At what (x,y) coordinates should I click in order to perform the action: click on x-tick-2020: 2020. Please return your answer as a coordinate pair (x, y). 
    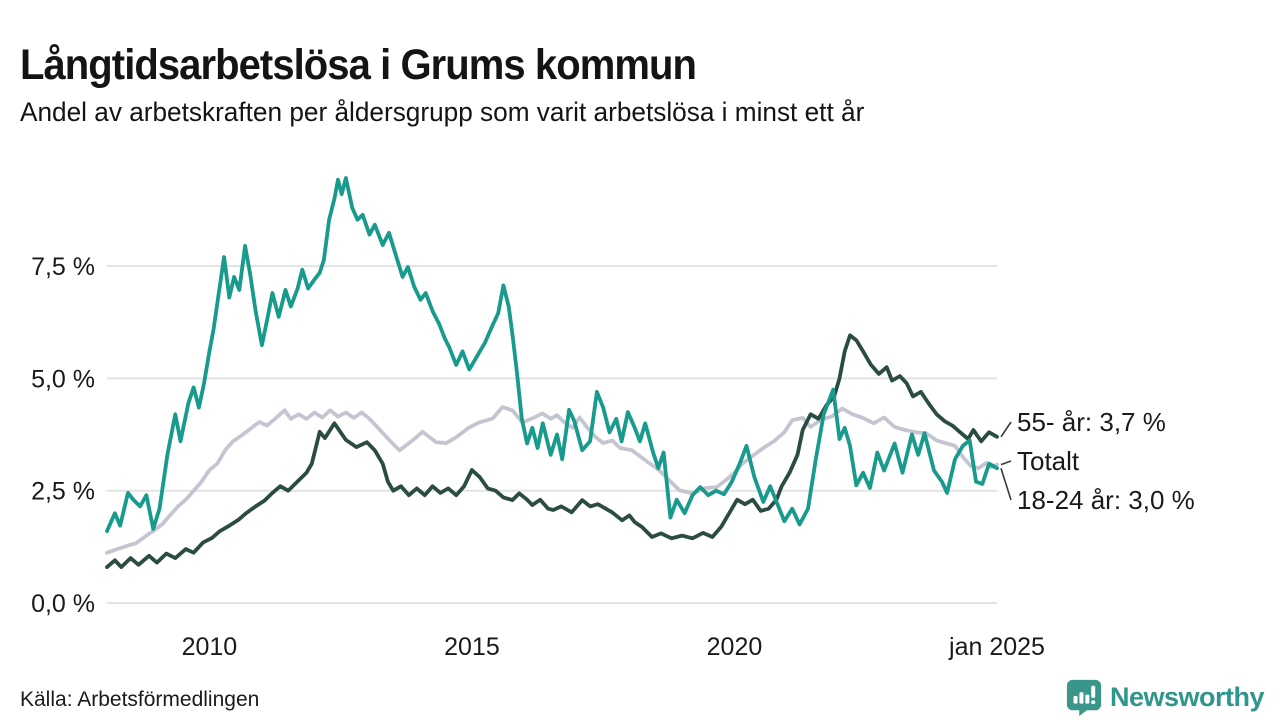
    Looking at the image, I should click on (735, 647).